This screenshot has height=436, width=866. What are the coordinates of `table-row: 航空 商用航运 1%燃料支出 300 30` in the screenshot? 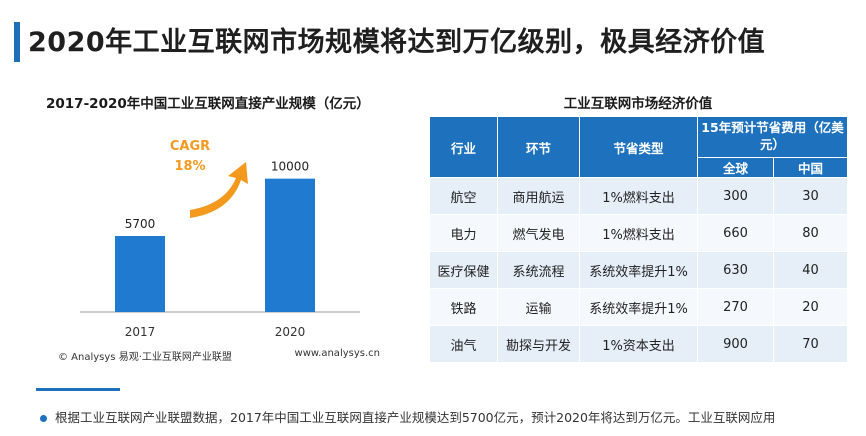 It's located at (638, 196).